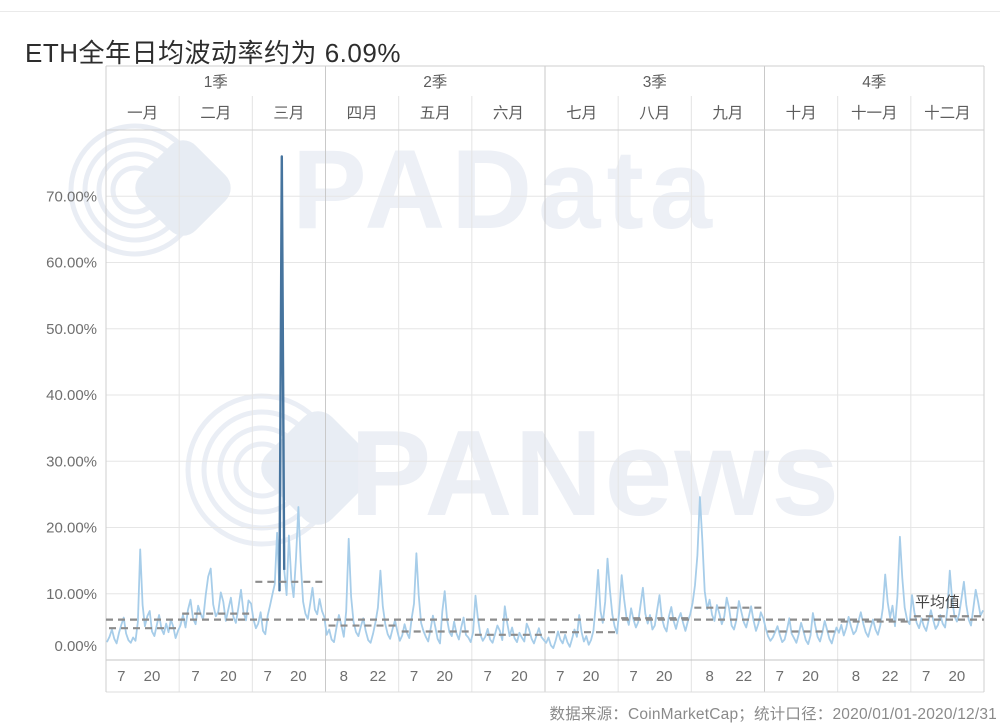  Describe the element at coordinates (75, 646) in the screenshot. I see `svg-text: 0.00%` at that location.